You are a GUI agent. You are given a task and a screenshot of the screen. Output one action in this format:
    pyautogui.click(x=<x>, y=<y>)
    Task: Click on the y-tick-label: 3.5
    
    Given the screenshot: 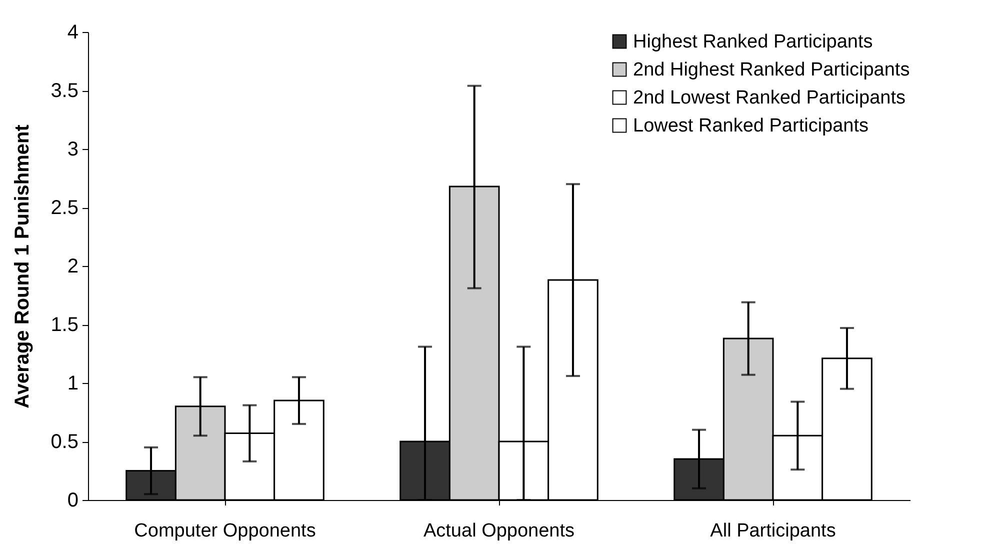 What is the action you would take?
    pyautogui.click(x=64, y=91)
    